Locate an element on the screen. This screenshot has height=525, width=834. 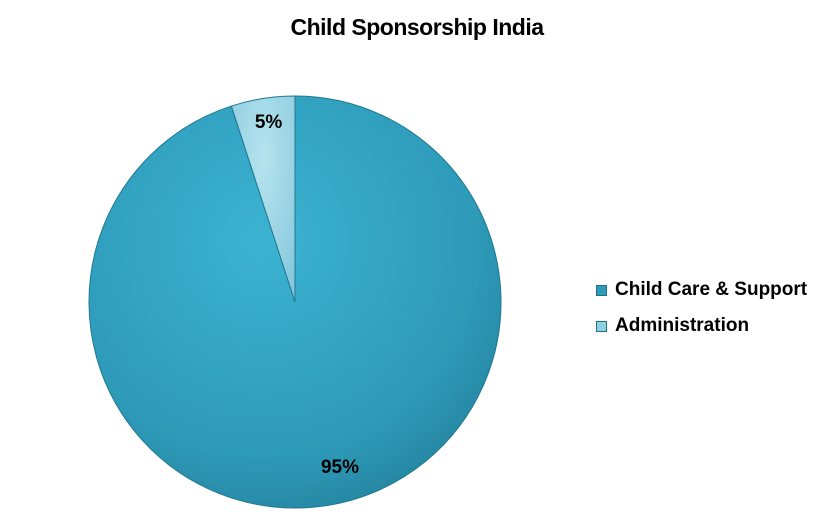
slice-label-child-care: 95% is located at coordinates (340, 467).